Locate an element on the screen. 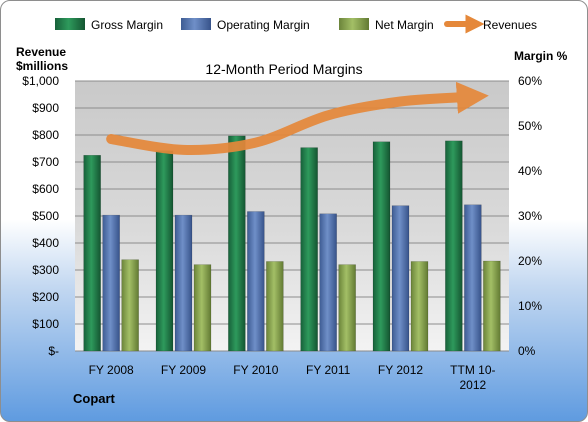  legend-label-gross-margin: Gross Margin is located at coordinates (127, 25).